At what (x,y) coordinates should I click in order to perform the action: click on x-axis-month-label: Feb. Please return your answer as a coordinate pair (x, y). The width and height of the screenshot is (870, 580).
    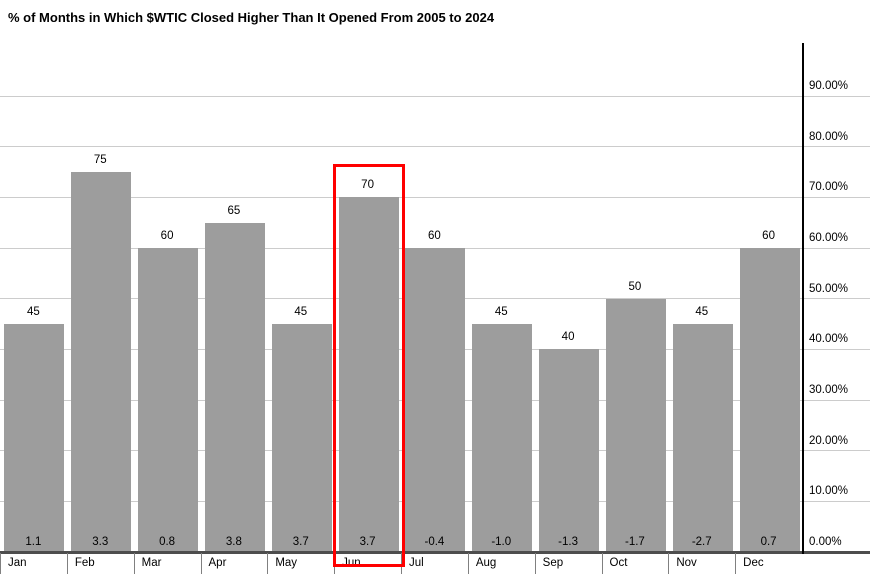
    Looking at the image, I should click on (84, 563).